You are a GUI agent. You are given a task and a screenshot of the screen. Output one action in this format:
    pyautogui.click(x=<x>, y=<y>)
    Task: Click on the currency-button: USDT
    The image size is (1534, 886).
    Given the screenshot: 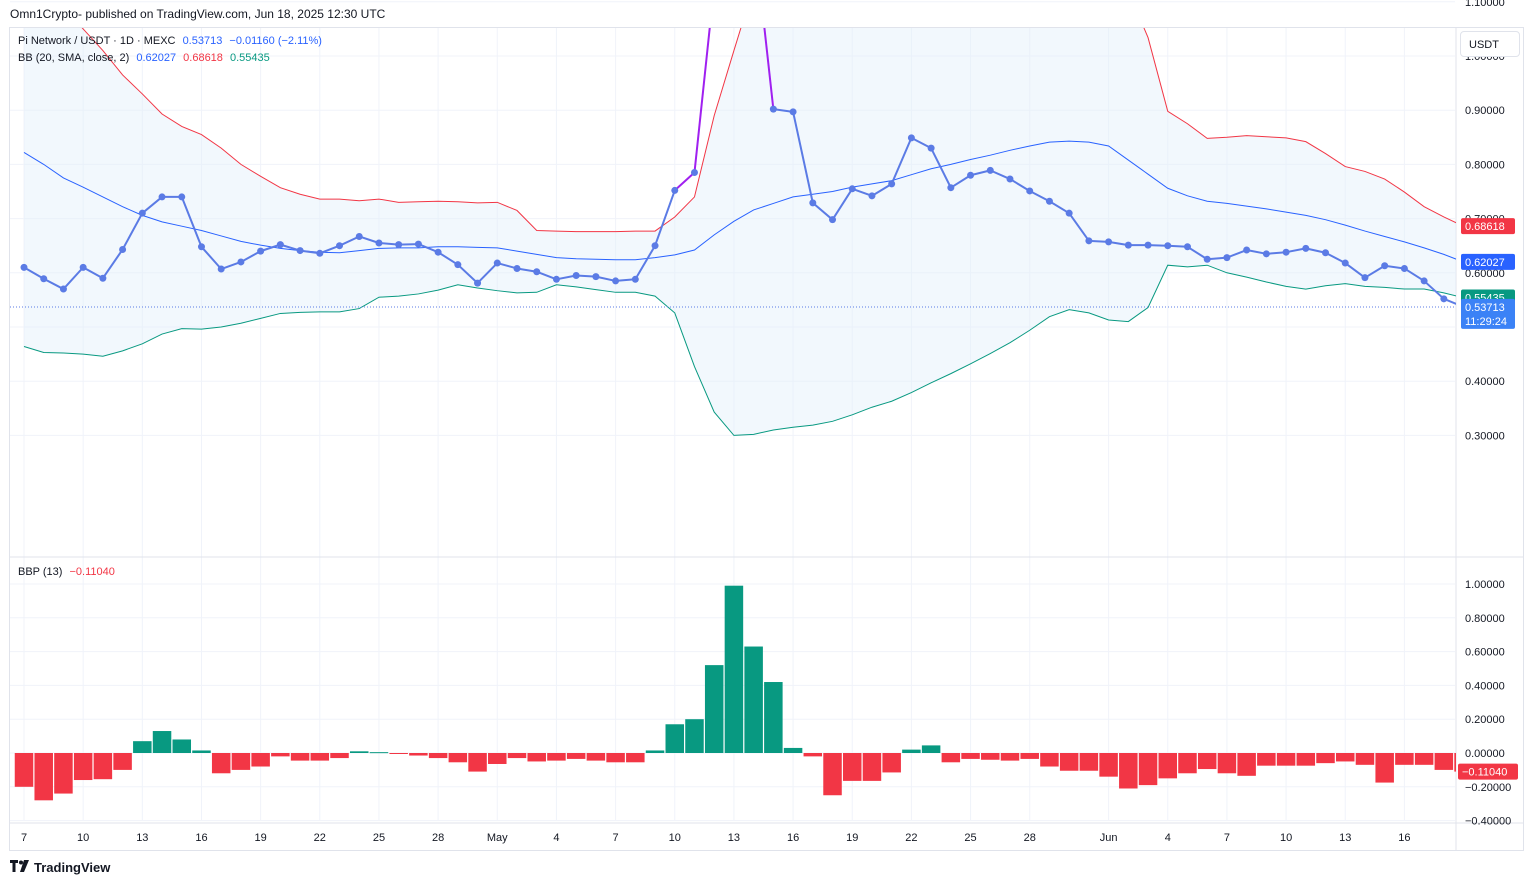 What is the action you would take?
    pyautogui.click(x=1490, y=44)
    